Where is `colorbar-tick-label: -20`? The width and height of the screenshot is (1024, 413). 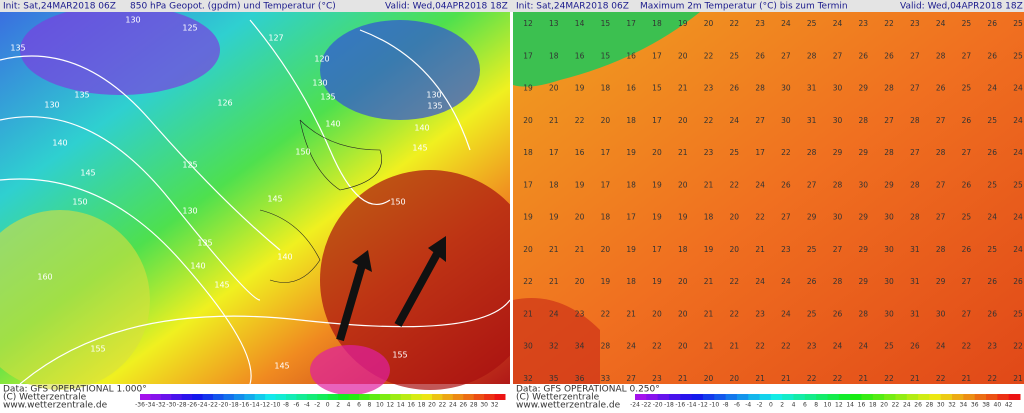
colorbar-tick-label: -20 is located at coordinates (224, 405).